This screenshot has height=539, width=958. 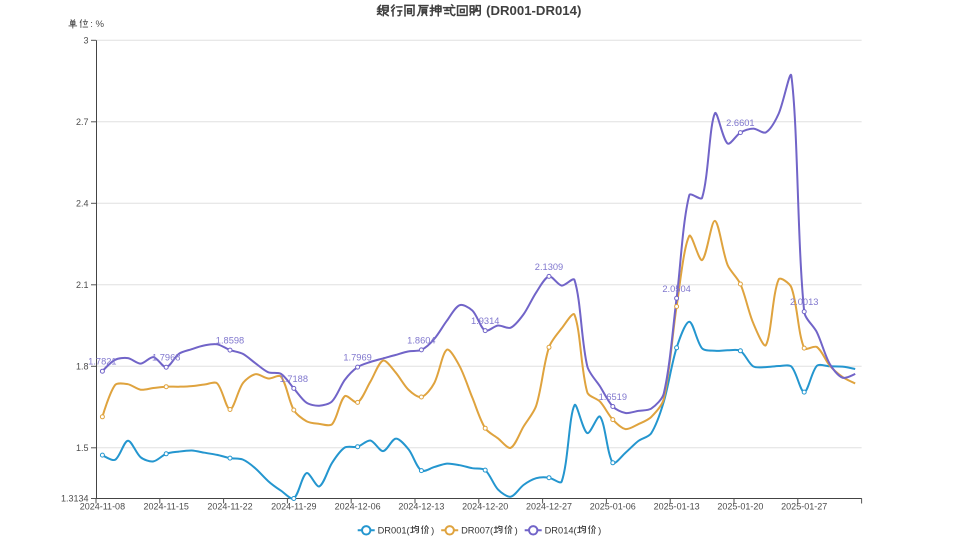 I want to click on svg-text: 2024-12-27, so click(x=549, y=506).